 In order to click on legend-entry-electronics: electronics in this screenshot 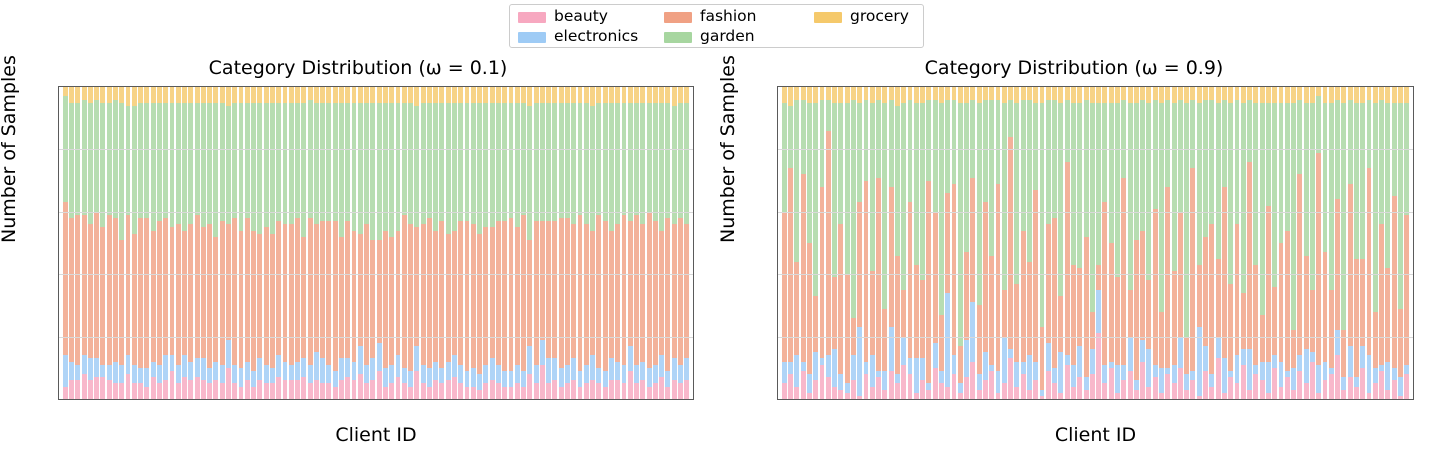, I will do `click(591, 37)`.